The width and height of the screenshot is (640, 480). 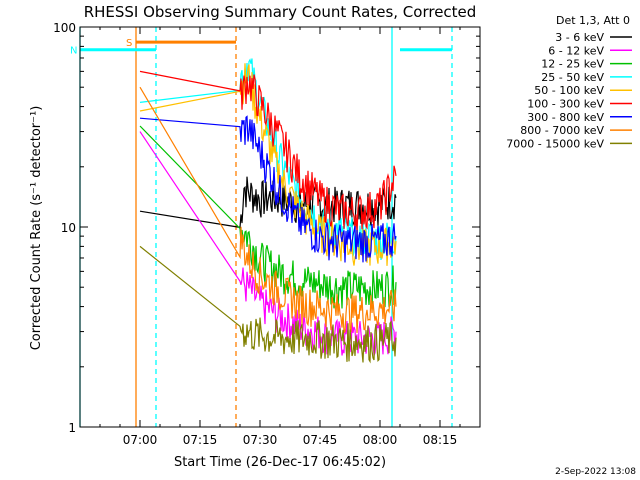 What do you see at coordinates (565, 104) in the screenshot?
I see `legend-label-5: 100 - 300 keV` at bounding box center [565, 104].